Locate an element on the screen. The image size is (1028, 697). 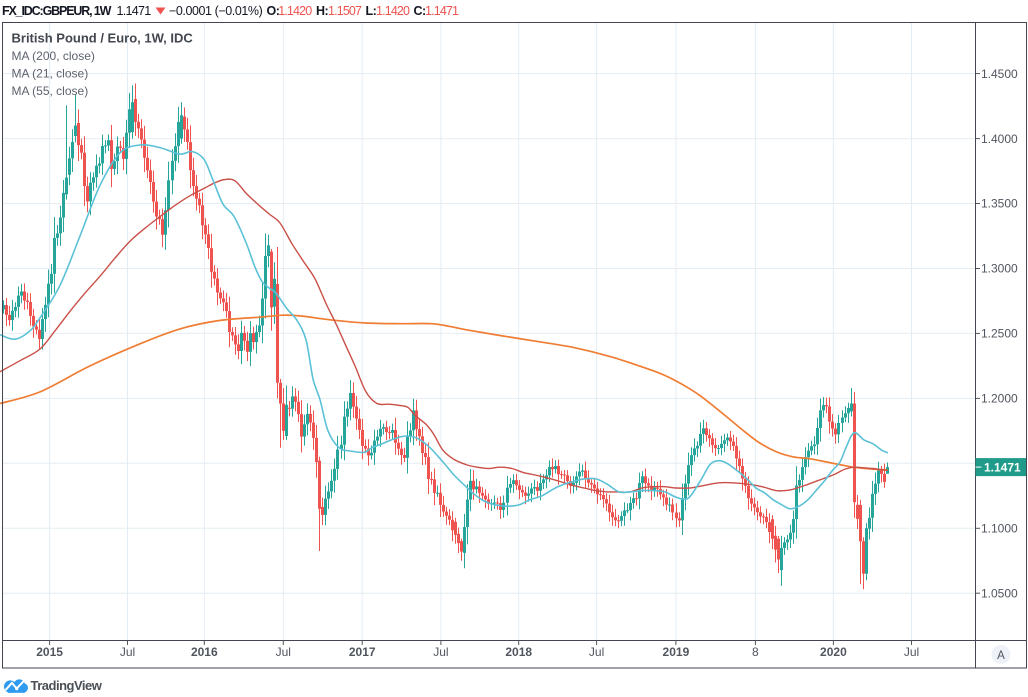
svg-text: 8 is located at coordinates (755, 652).